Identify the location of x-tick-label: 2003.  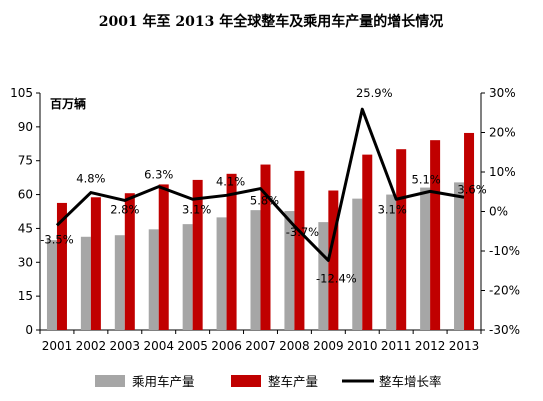
(125, 346).